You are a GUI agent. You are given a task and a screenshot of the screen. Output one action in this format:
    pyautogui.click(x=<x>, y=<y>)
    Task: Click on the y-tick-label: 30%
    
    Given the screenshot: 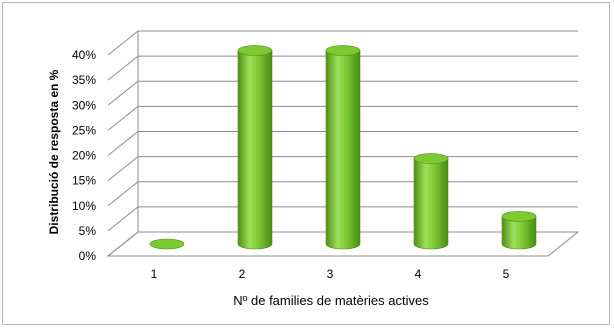 What is the action you would take?
    pyautogui.click(x=84, y=105)
    